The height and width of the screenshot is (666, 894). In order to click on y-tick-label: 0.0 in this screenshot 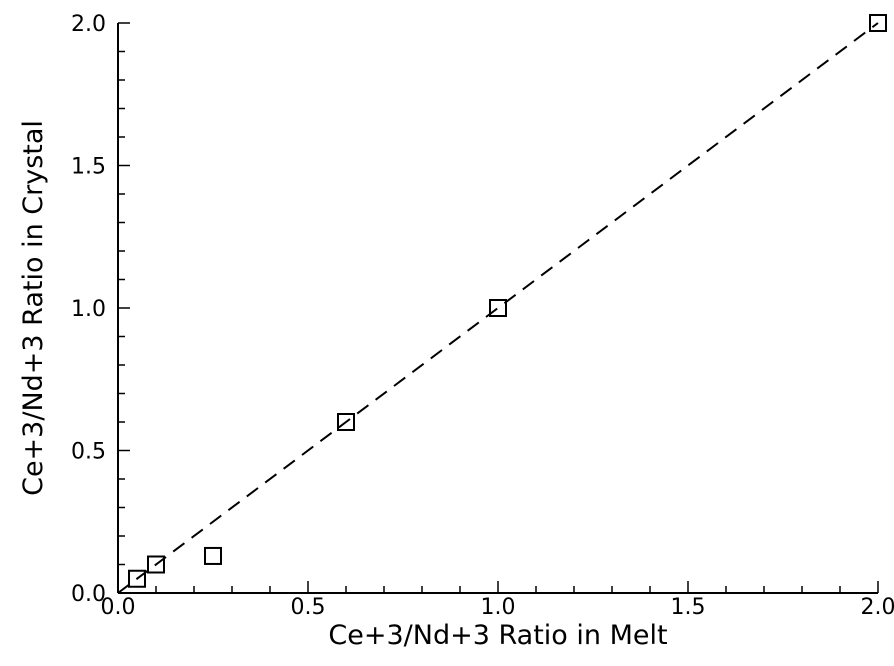, I will do `click(88, 594)`.